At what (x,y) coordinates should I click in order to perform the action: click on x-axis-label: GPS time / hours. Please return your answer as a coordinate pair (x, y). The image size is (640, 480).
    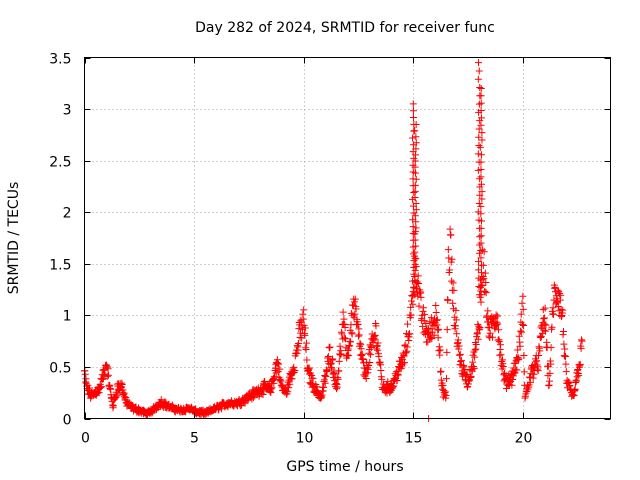
    Looking at the image, I should click on (344, 467).